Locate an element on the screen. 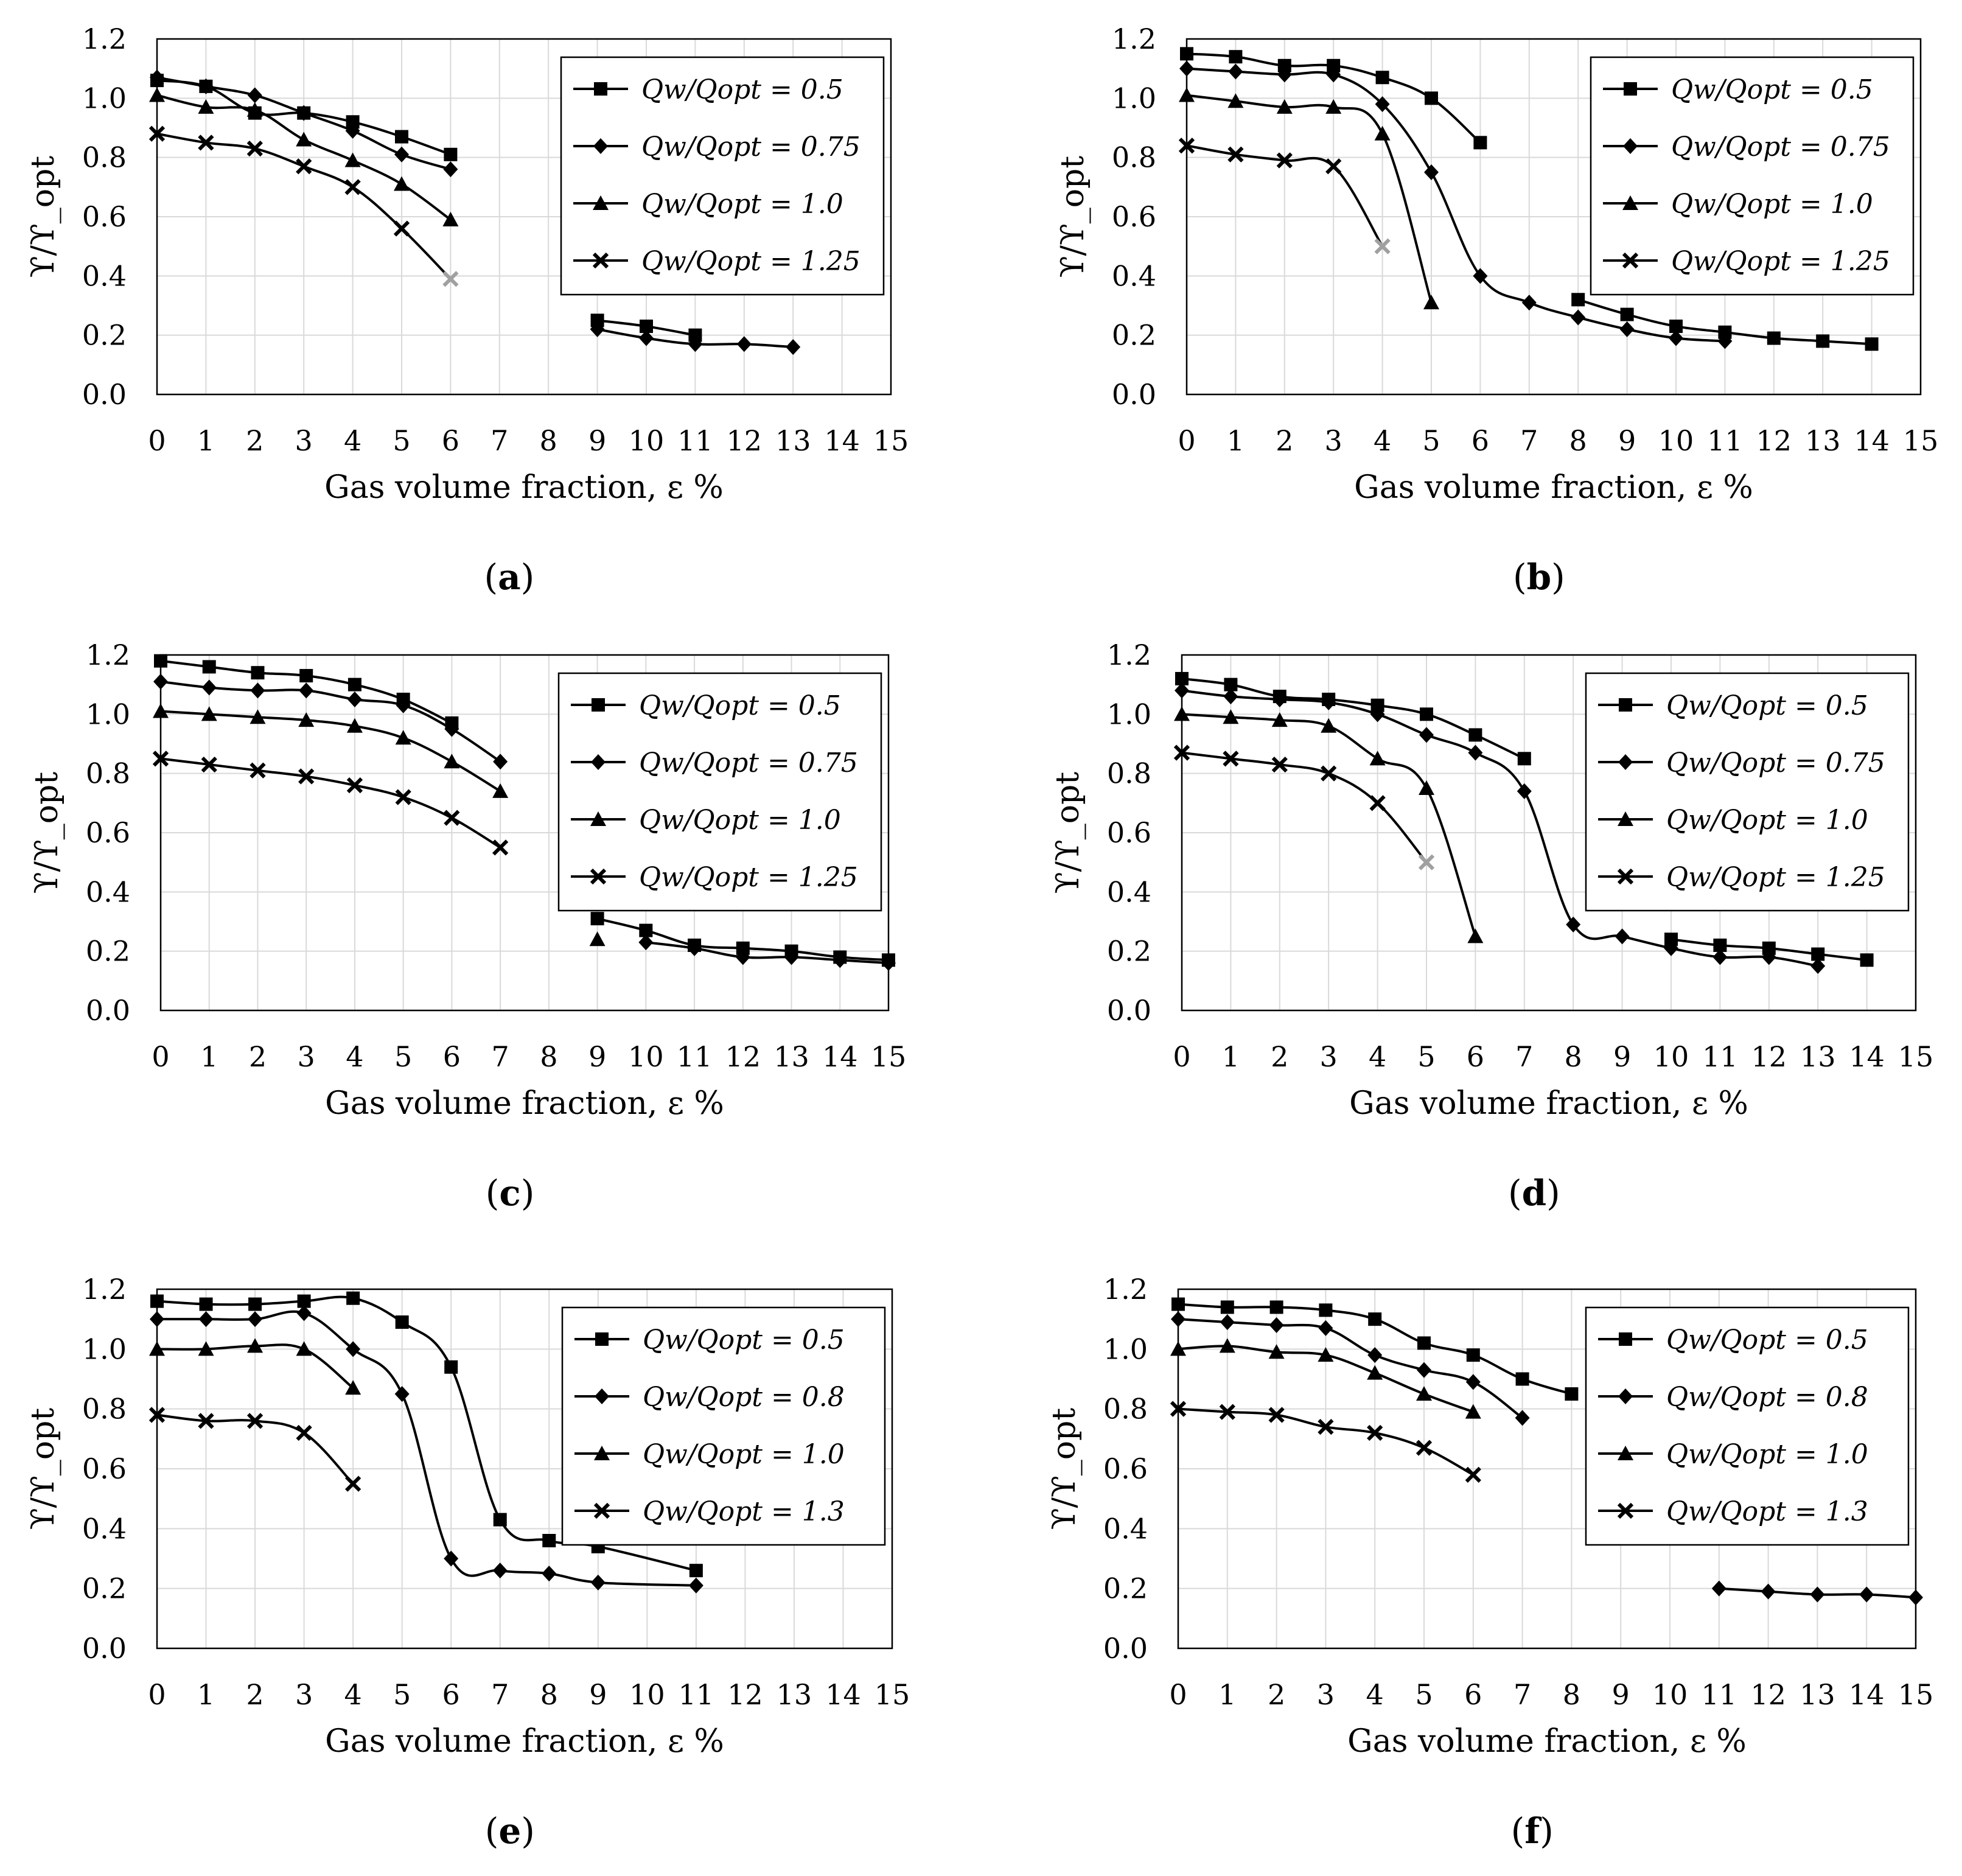 This screenshot has height=1876, width=1962. x-tick-label: 9 is located at coordinates (597, 1056).